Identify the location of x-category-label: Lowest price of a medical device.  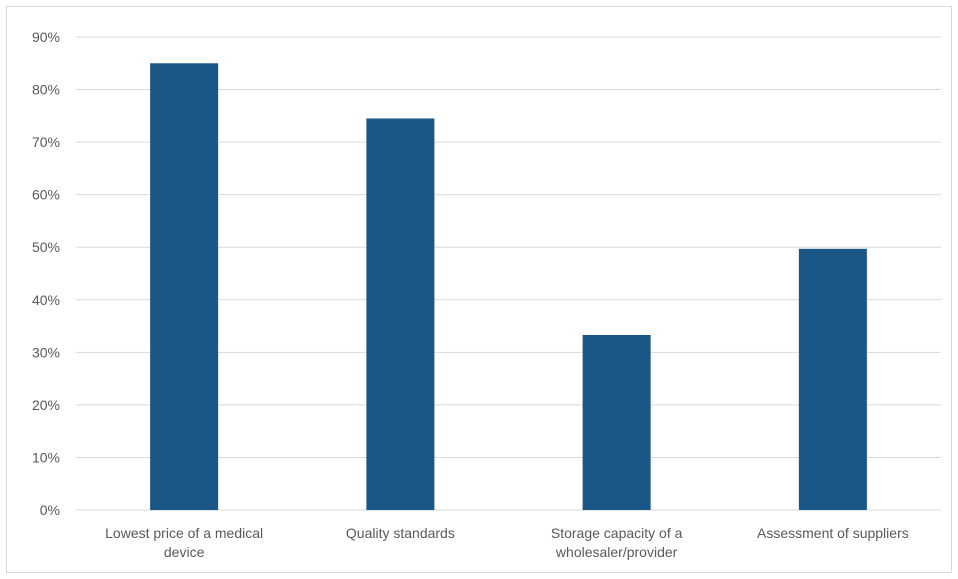
(184, 542).